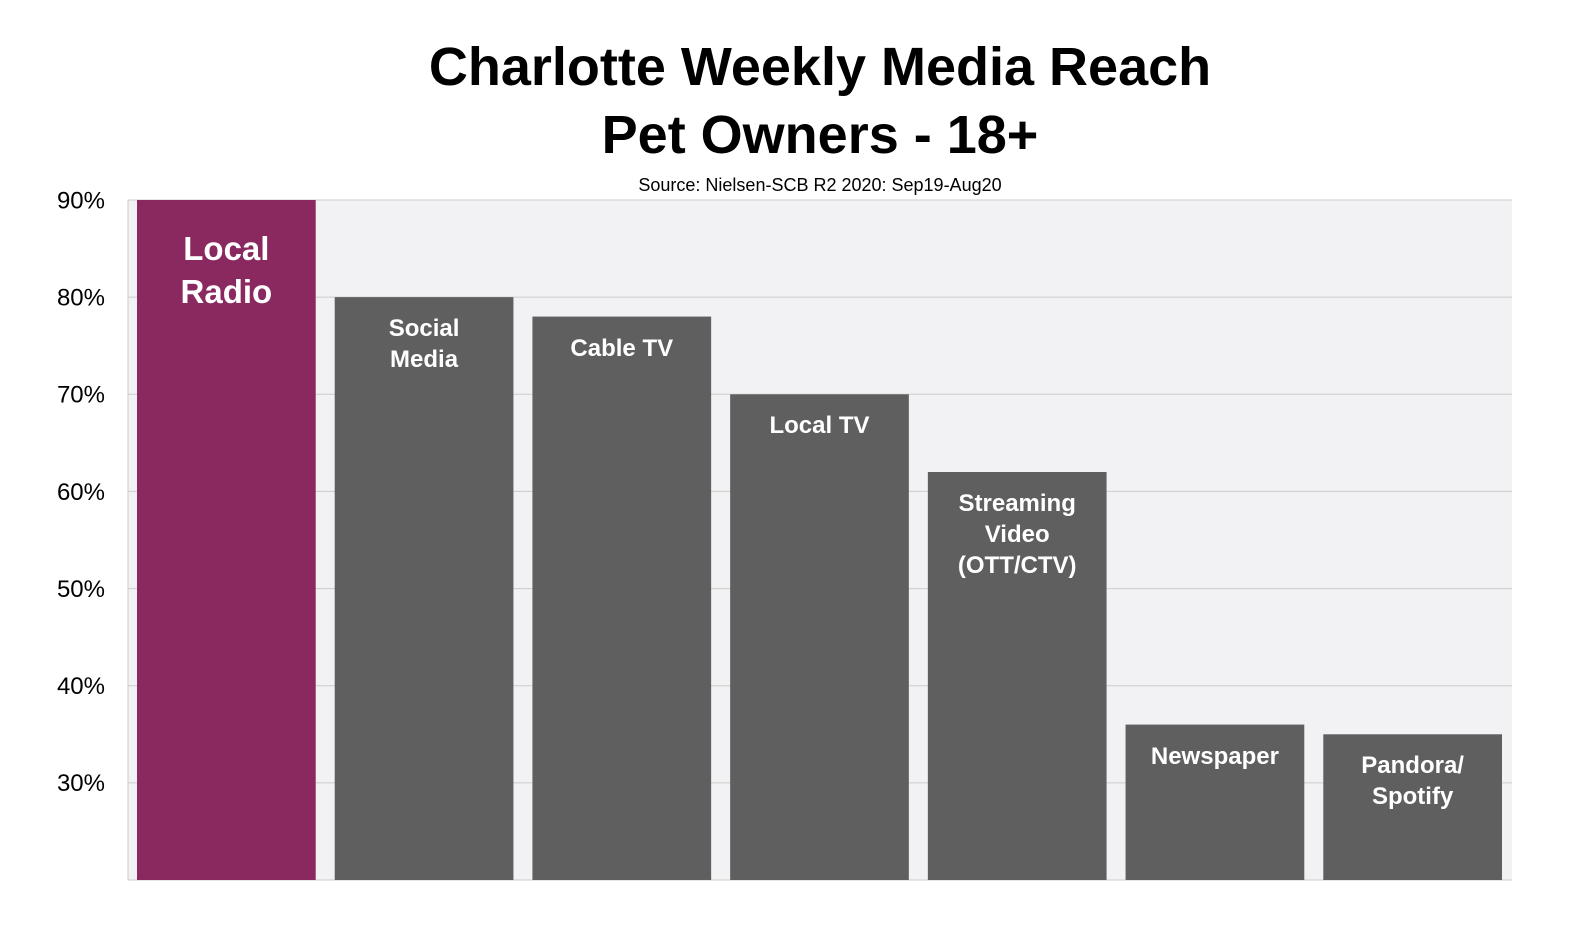 Image resolution: width=1580 pixels, height=936 pixels. Describe the element at coordinates (81, 297) in the screenshot. I see `y-tick-label: 80%` at that location.